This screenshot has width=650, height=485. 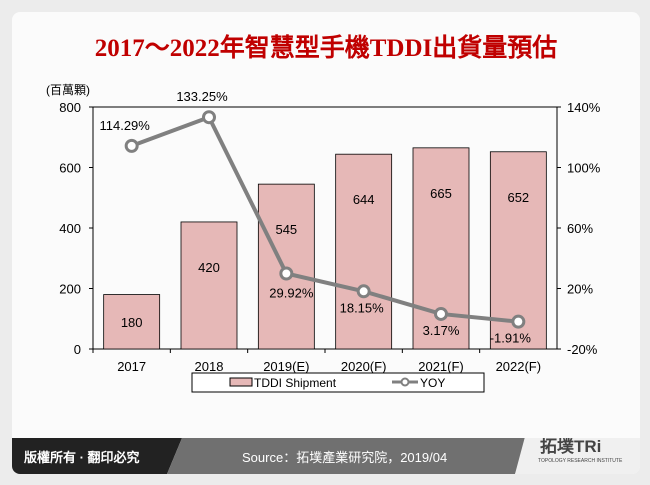 What do you see at coordinates (580, 461) in the screenshot?
I see `logo-subtitle: TOPOLOGY RESEARCH INSTITUTE` at bounding box center [580, 461].